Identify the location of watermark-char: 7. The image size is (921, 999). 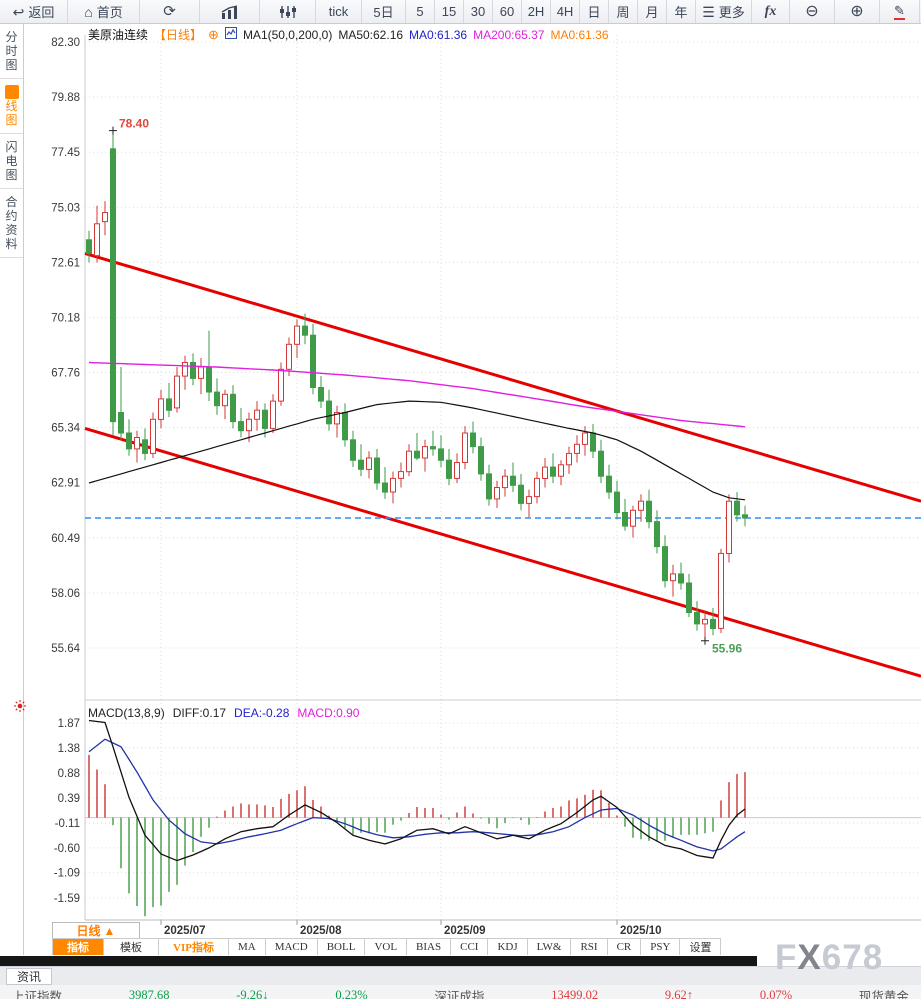
(852, 957).